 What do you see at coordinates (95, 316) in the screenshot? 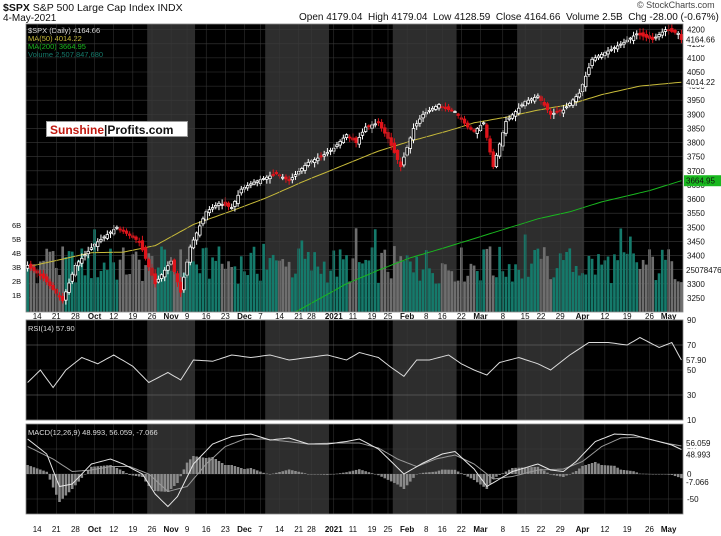
I see `x-tick-label: Oct` at bounding box center [95, 316].